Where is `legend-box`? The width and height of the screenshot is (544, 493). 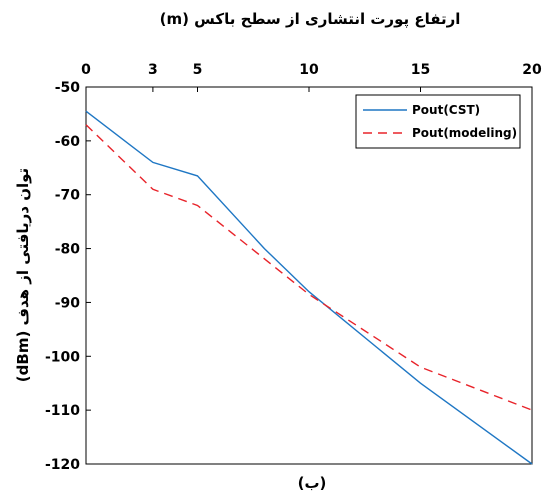 legend-box is located at coordinates (438, 121).